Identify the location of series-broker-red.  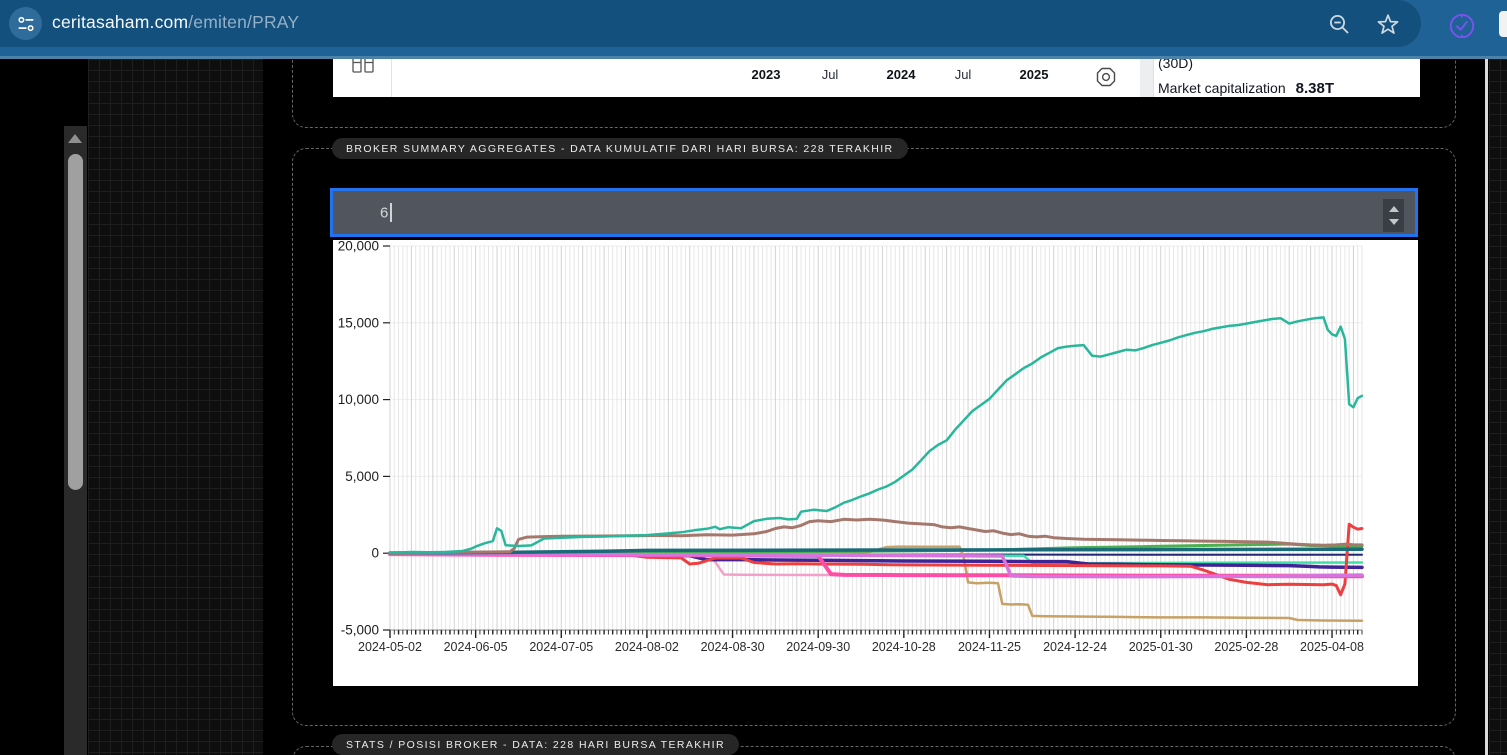
(876, 559).